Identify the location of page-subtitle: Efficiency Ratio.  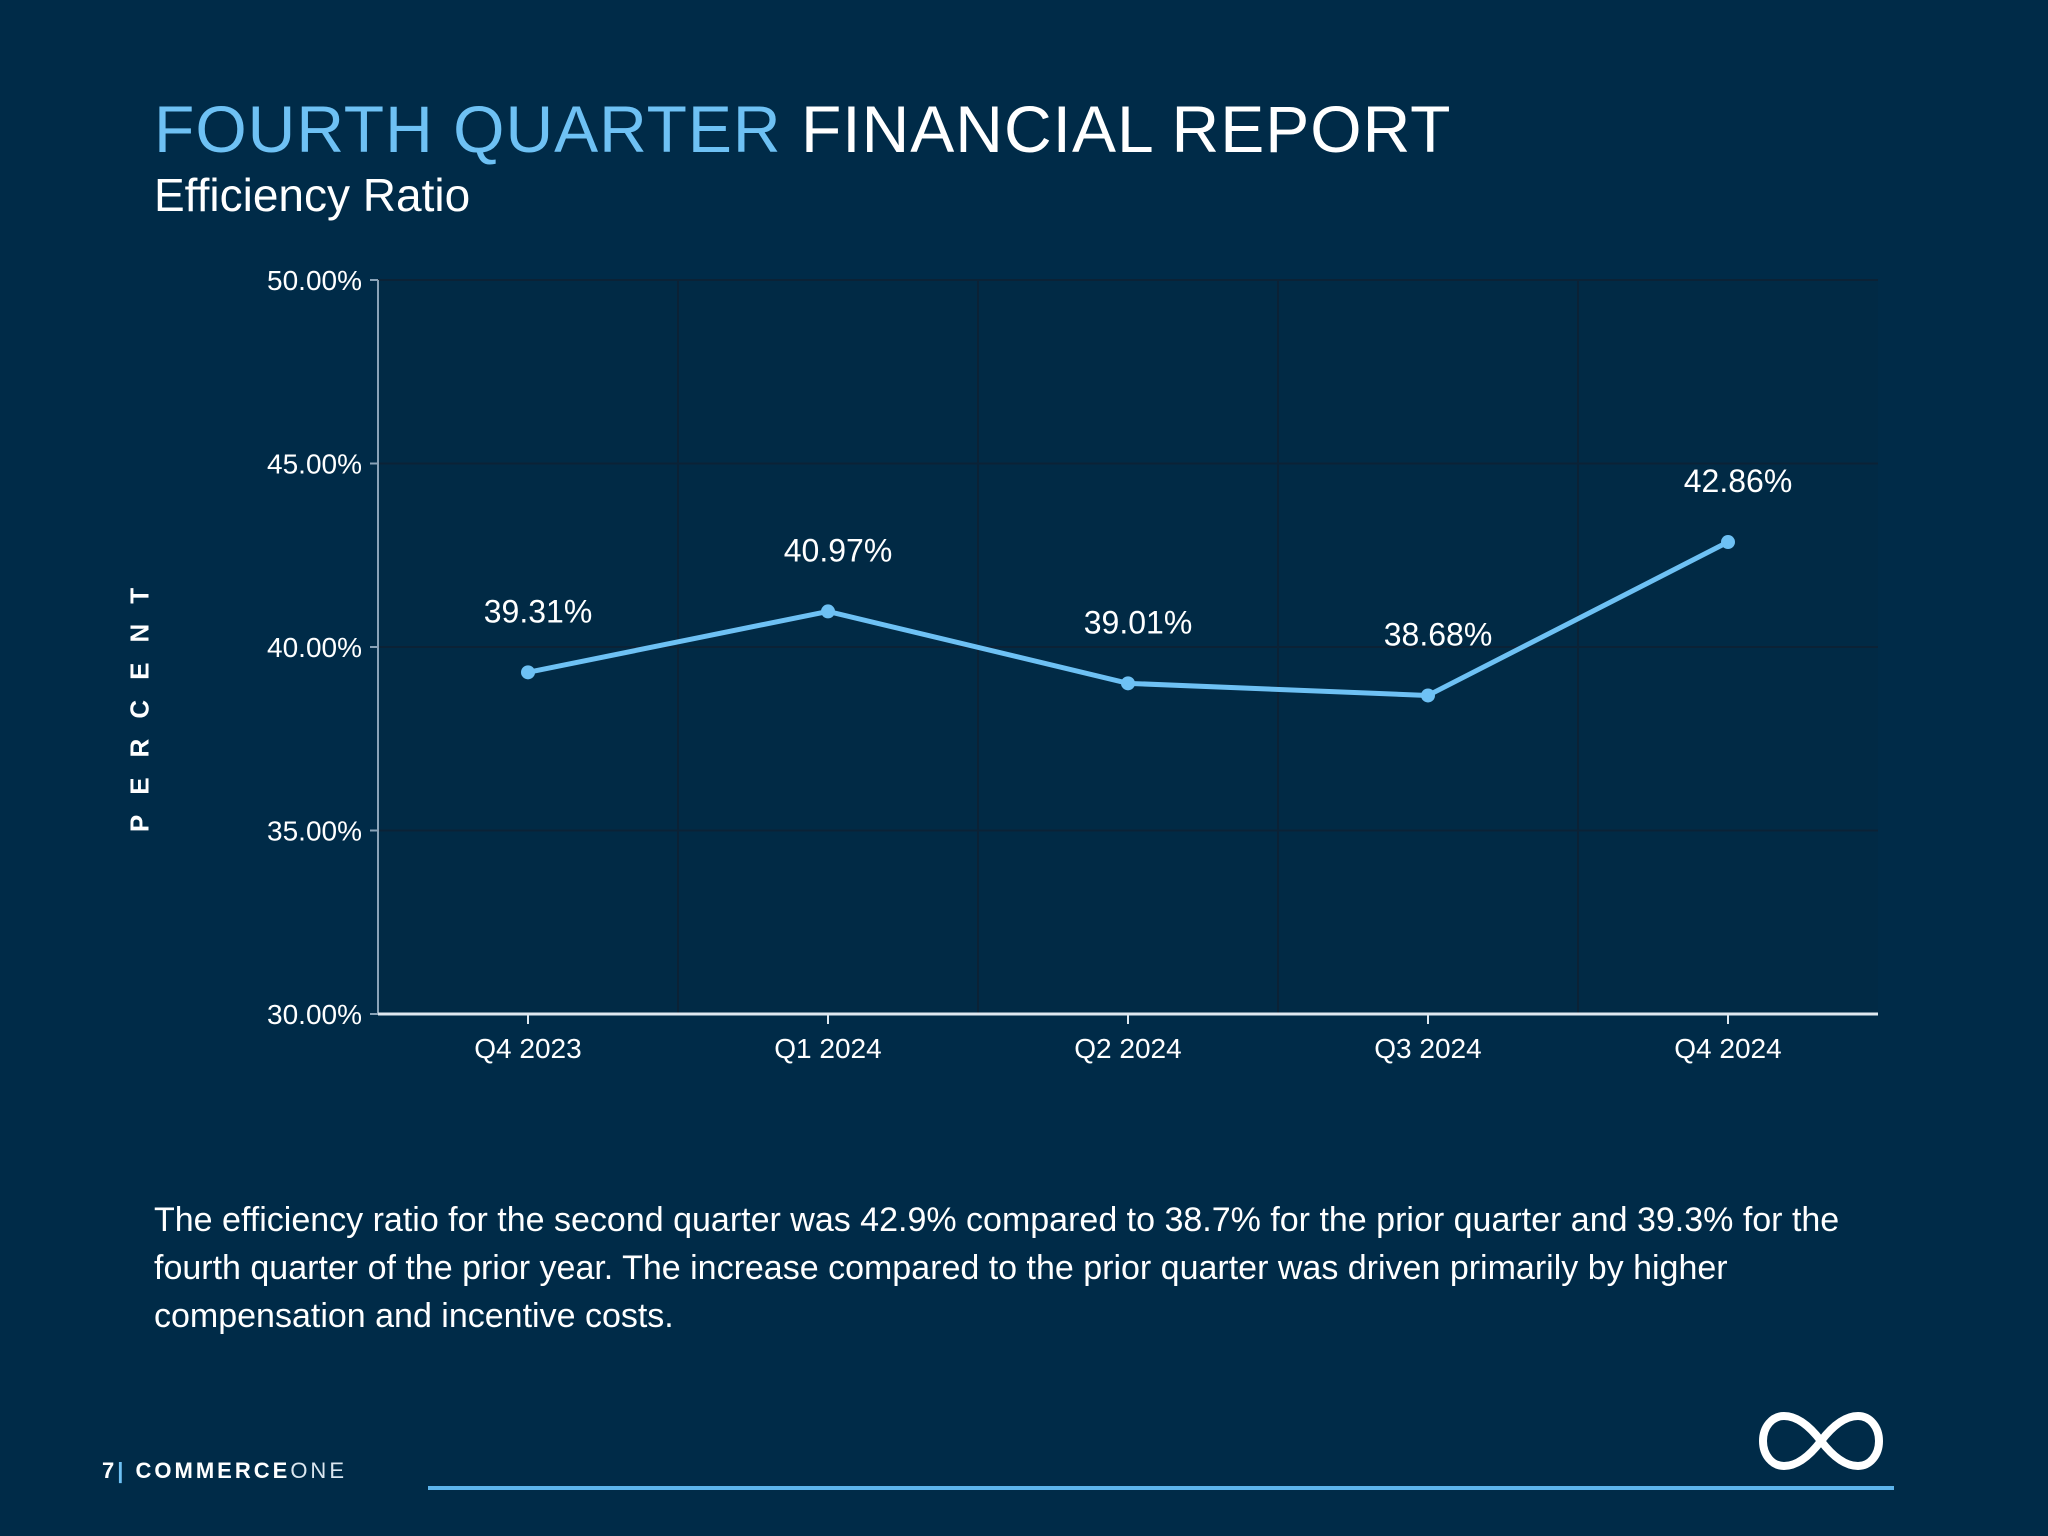
(312, 195).